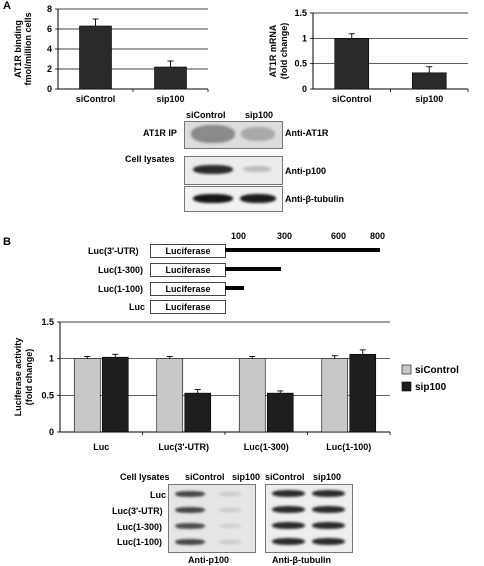 The height and width of the screenshot is (566, 484). Describe the element at coordinates (140, 542) in the screenshot. I see `row-label: Luc(1-100)` at that location.